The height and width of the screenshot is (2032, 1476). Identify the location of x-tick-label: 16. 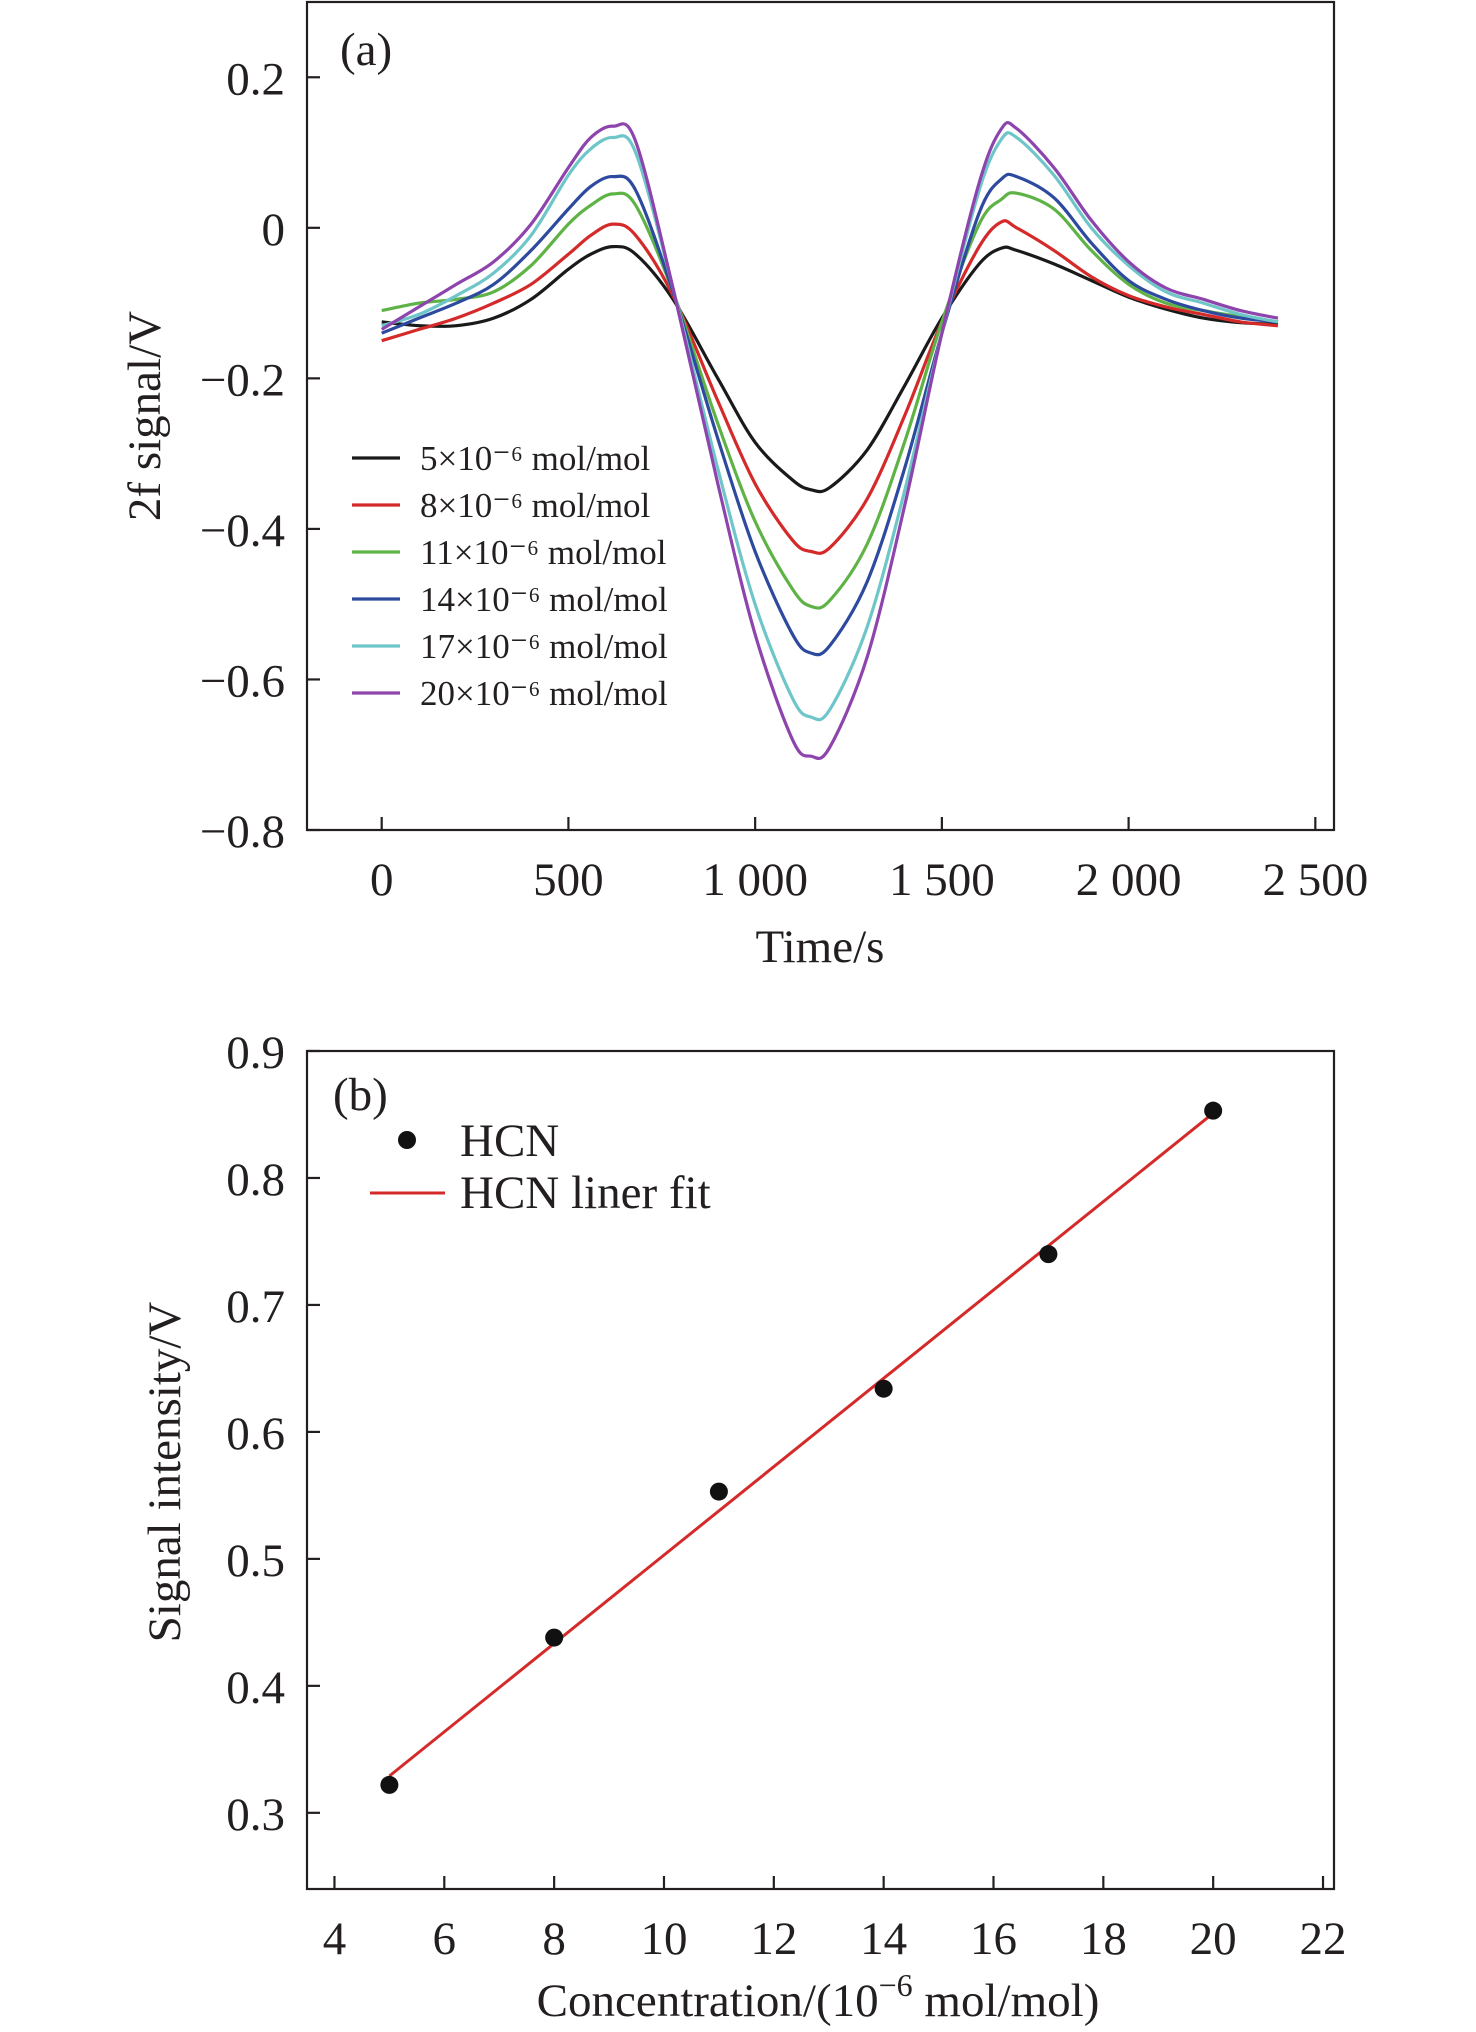
(993, 1939).